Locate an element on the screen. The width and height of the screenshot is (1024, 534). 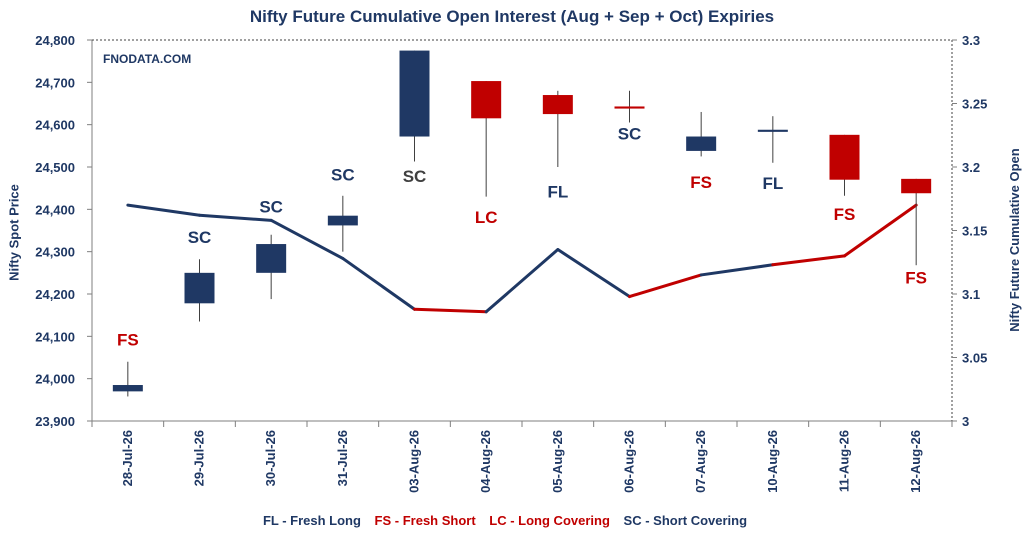
legend-item-short-covering: SC - Short Covering is located at coordinates (685, 520).